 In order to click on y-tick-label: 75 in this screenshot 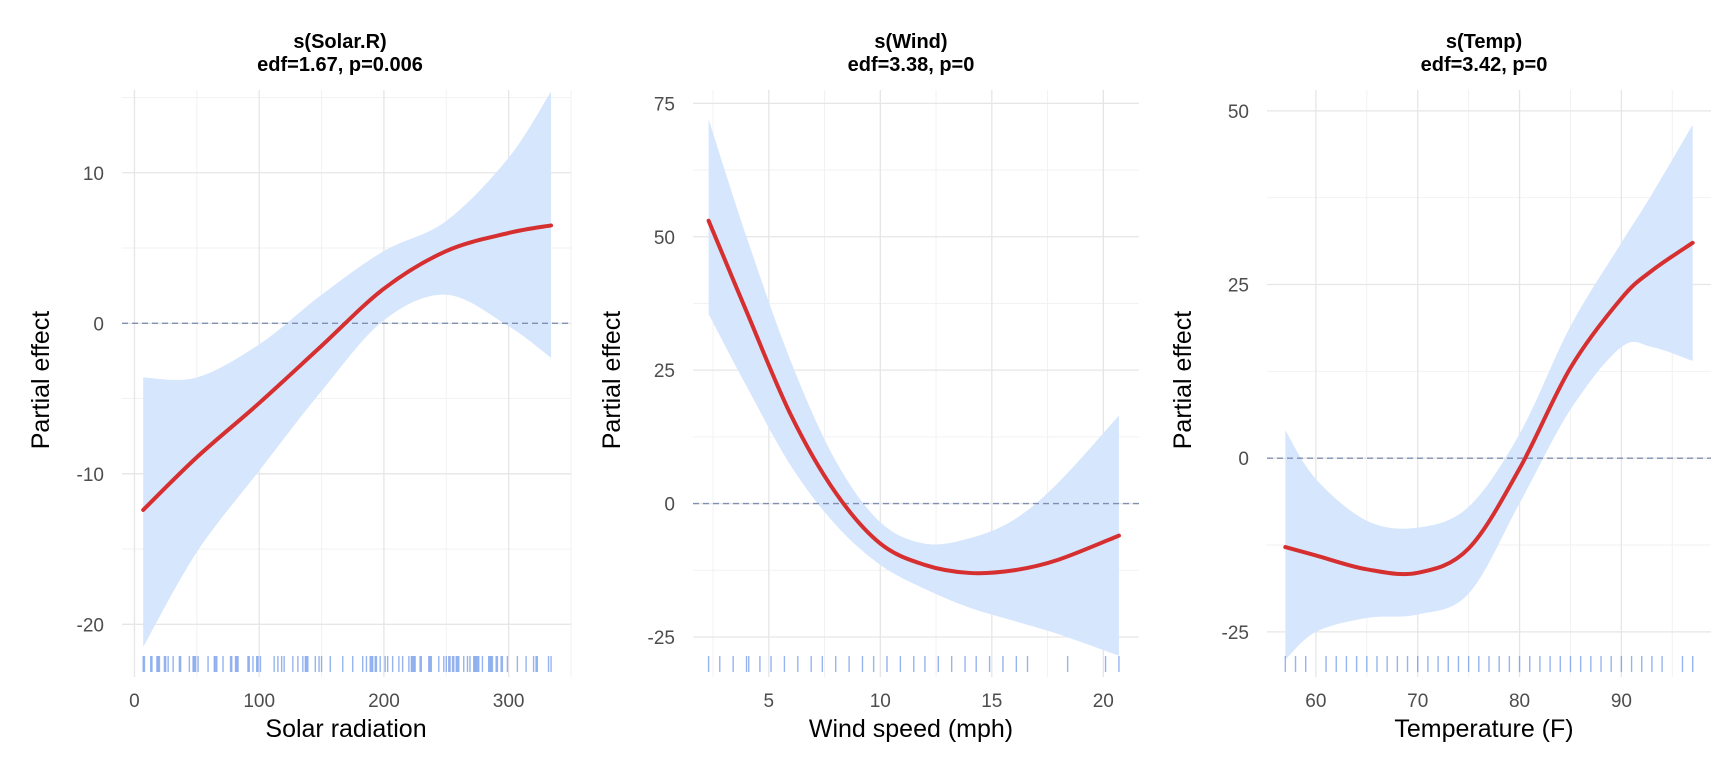, I will do `click(664, 104)`.